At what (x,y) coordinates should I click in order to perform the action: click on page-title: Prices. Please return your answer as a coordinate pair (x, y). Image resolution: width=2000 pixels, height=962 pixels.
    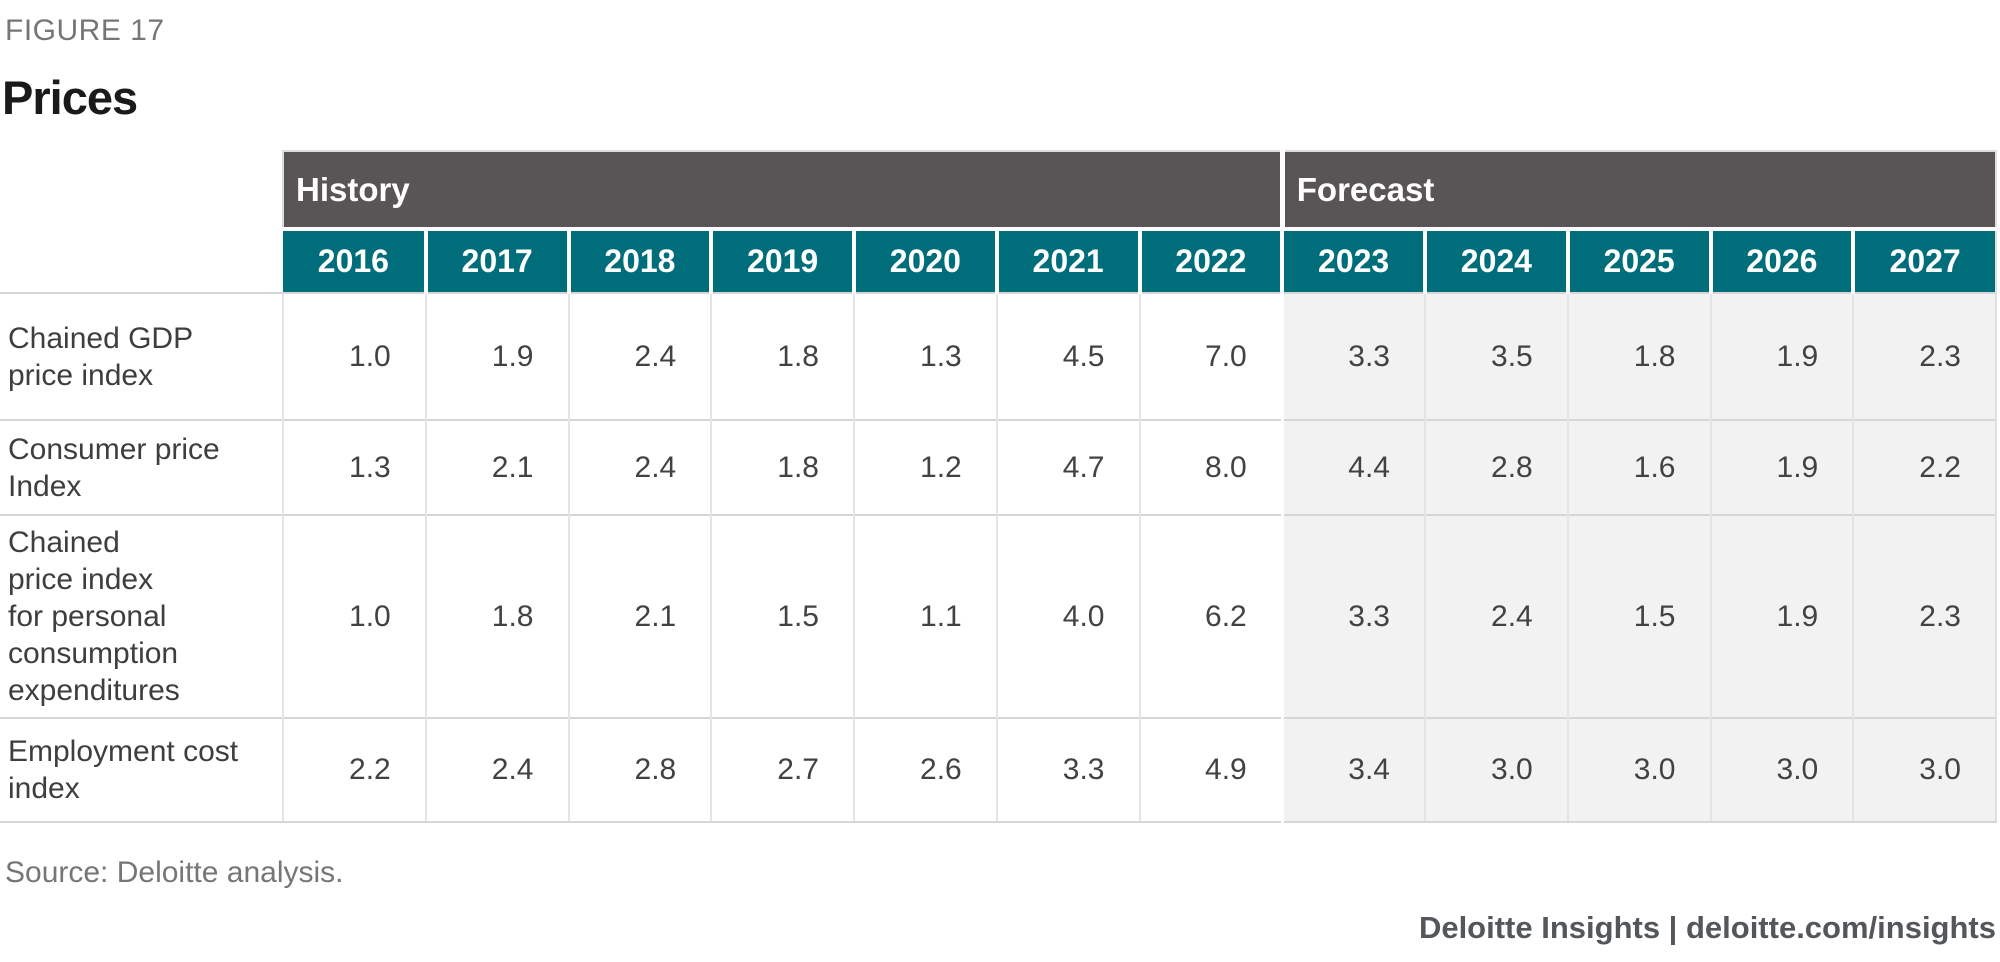
    Looking at the image, I should click on (70, 97).